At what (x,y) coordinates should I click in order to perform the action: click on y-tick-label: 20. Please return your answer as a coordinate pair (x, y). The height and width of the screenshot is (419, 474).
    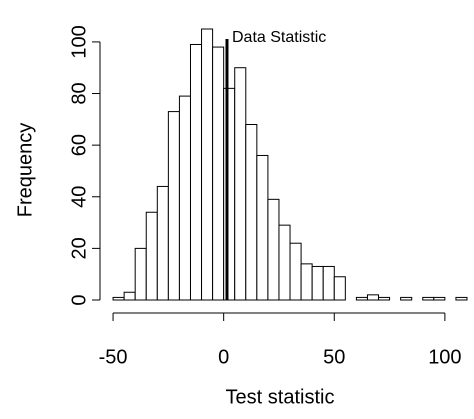
    Looking at the image, I should click on (79, 248).